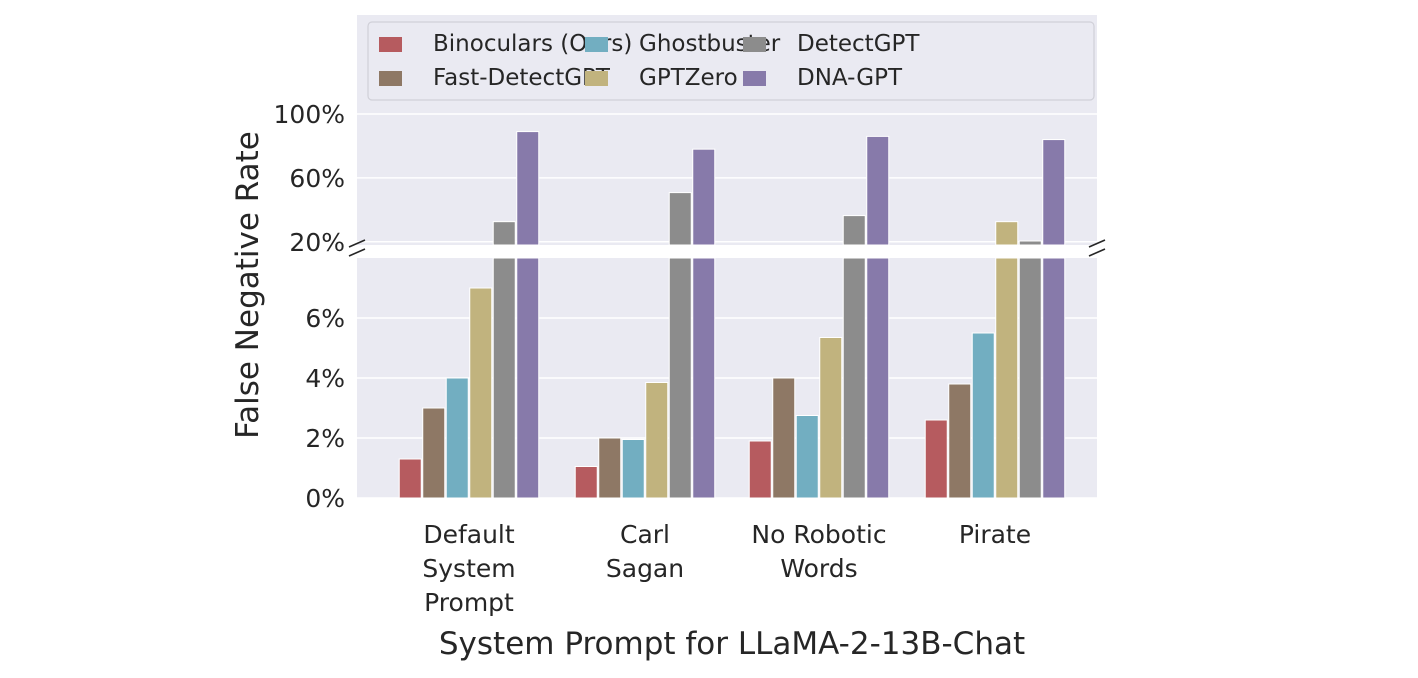 This screenshot has width=1418, height=678. Describe the element at coordinates (645, 568) in the screenshot. I see `x-tick-label: Sagan` at that location.